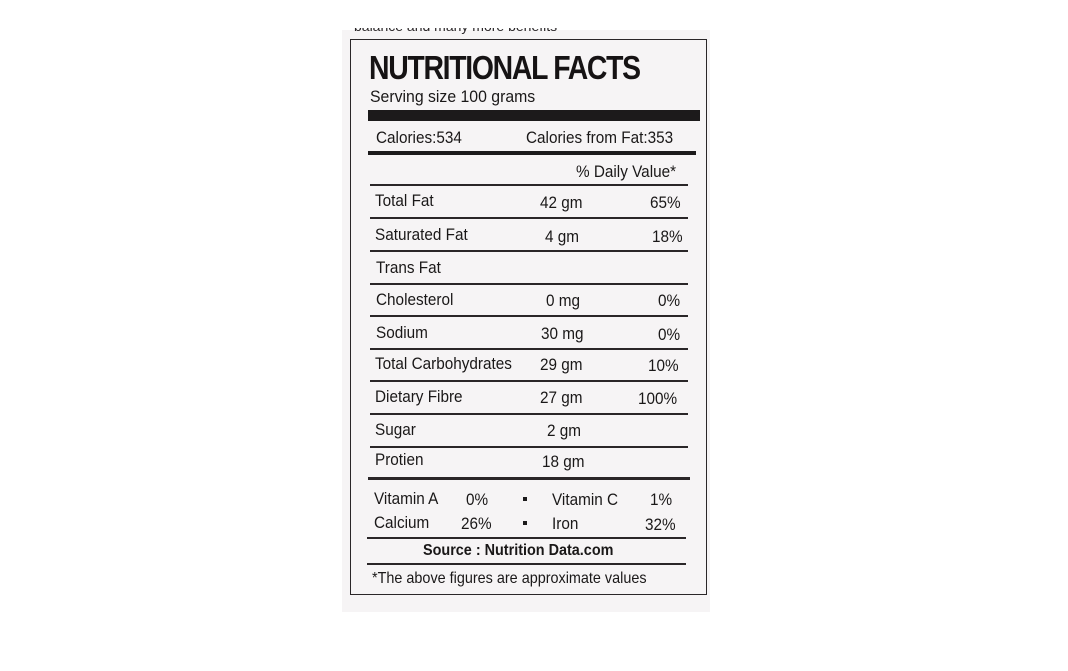  I want to click on vitamin-name: Vitamin C, so click(585, 499).